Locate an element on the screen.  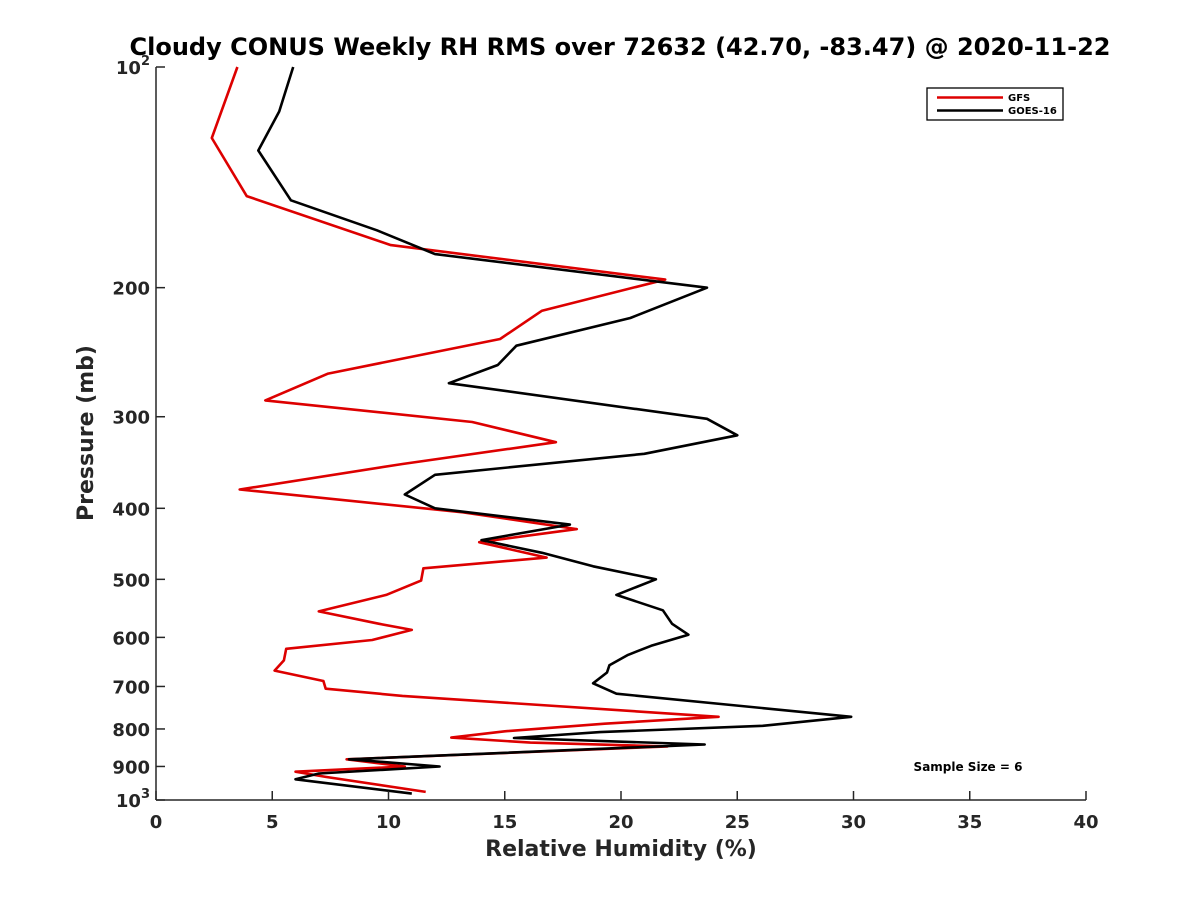
y-tick-label: 600 is located at coordinates (131, 638).